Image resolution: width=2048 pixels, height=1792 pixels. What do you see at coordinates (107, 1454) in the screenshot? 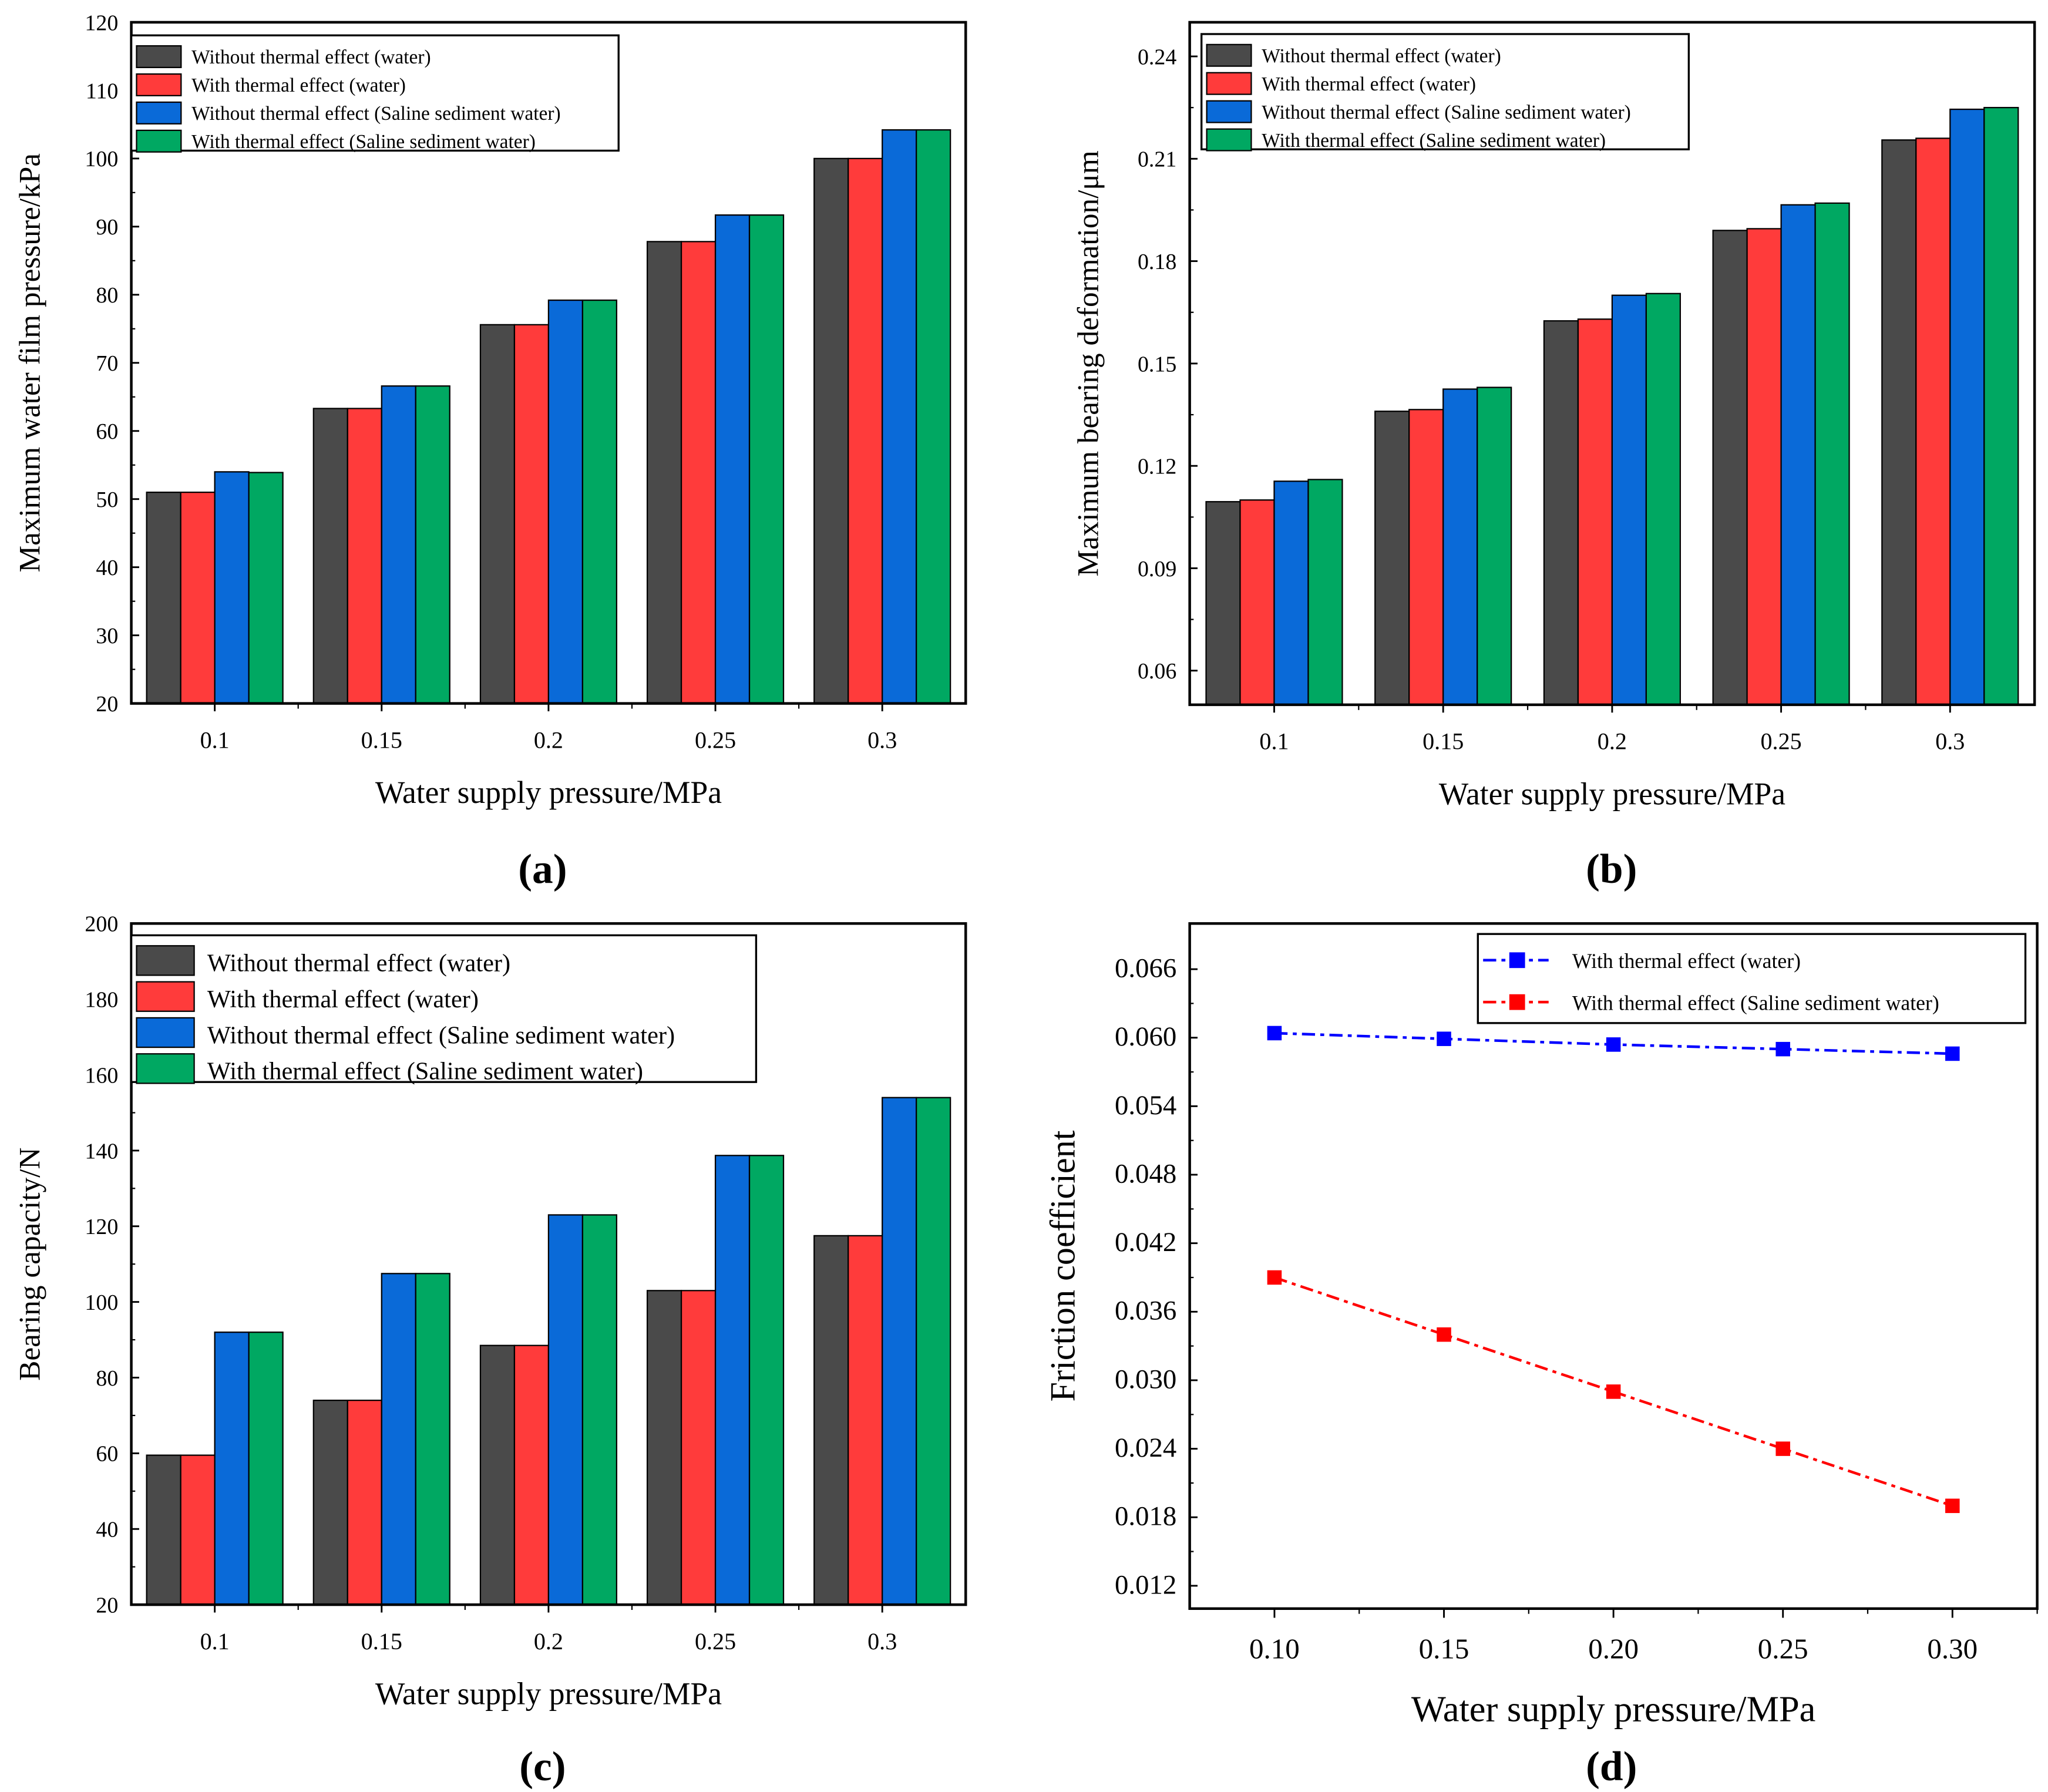
I see `y-tick-label: 60` at bounding box center [107, 1454].